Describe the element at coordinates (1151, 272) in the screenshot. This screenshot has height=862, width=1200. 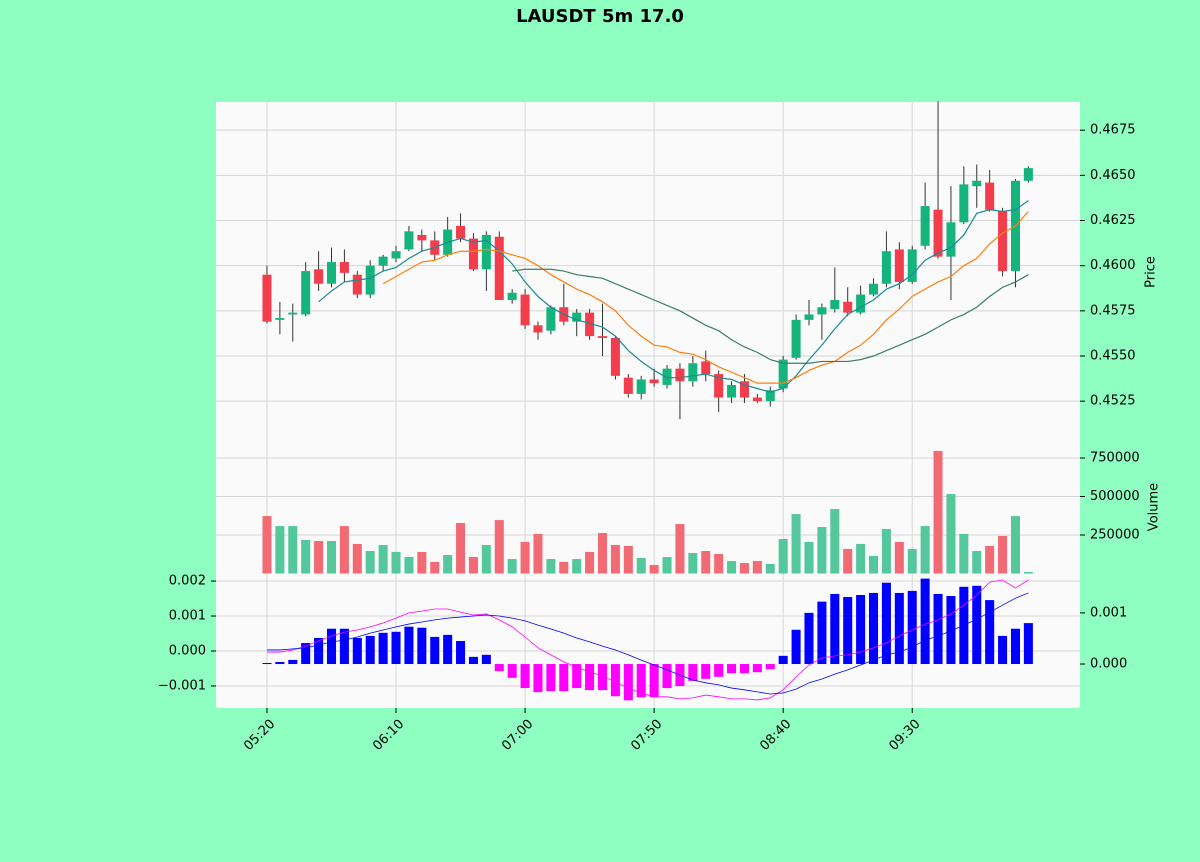
I see `y-axis-label: Price` at that location.